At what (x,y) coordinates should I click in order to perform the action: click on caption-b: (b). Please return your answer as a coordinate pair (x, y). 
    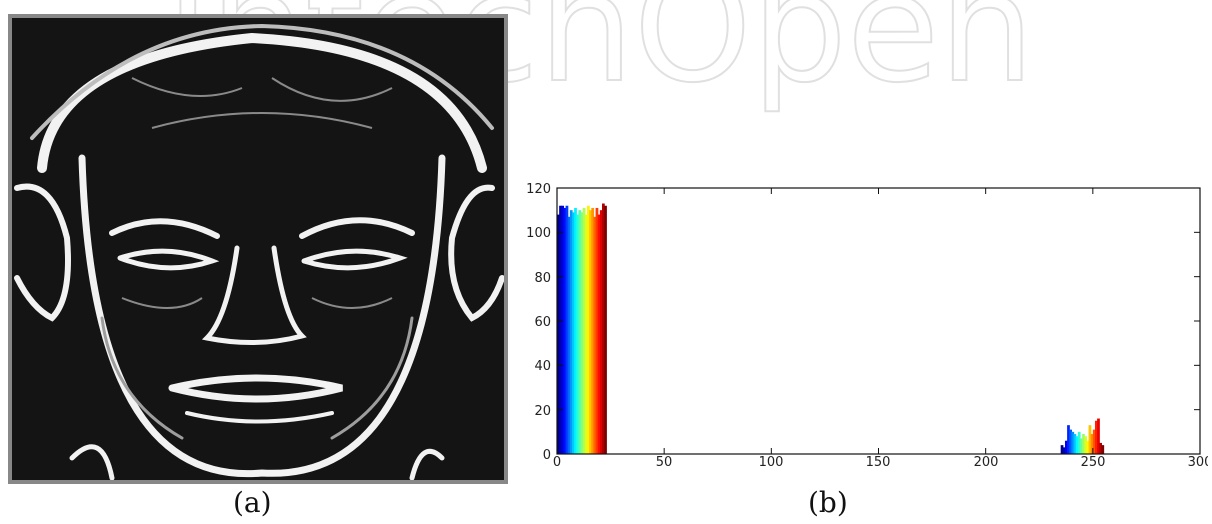
    Looking at the image, I should click on (828, 502).